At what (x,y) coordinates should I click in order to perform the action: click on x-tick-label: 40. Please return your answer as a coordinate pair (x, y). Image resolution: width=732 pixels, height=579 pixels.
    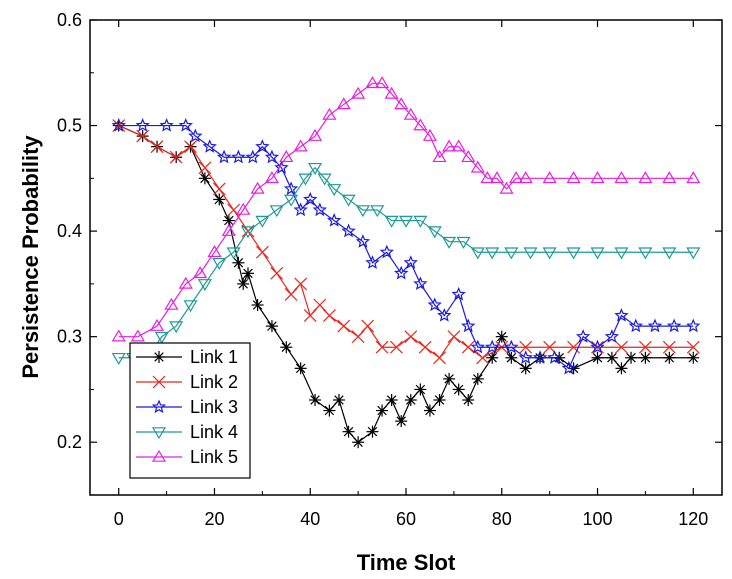
    Looking at the image, I should click on (310, 519).